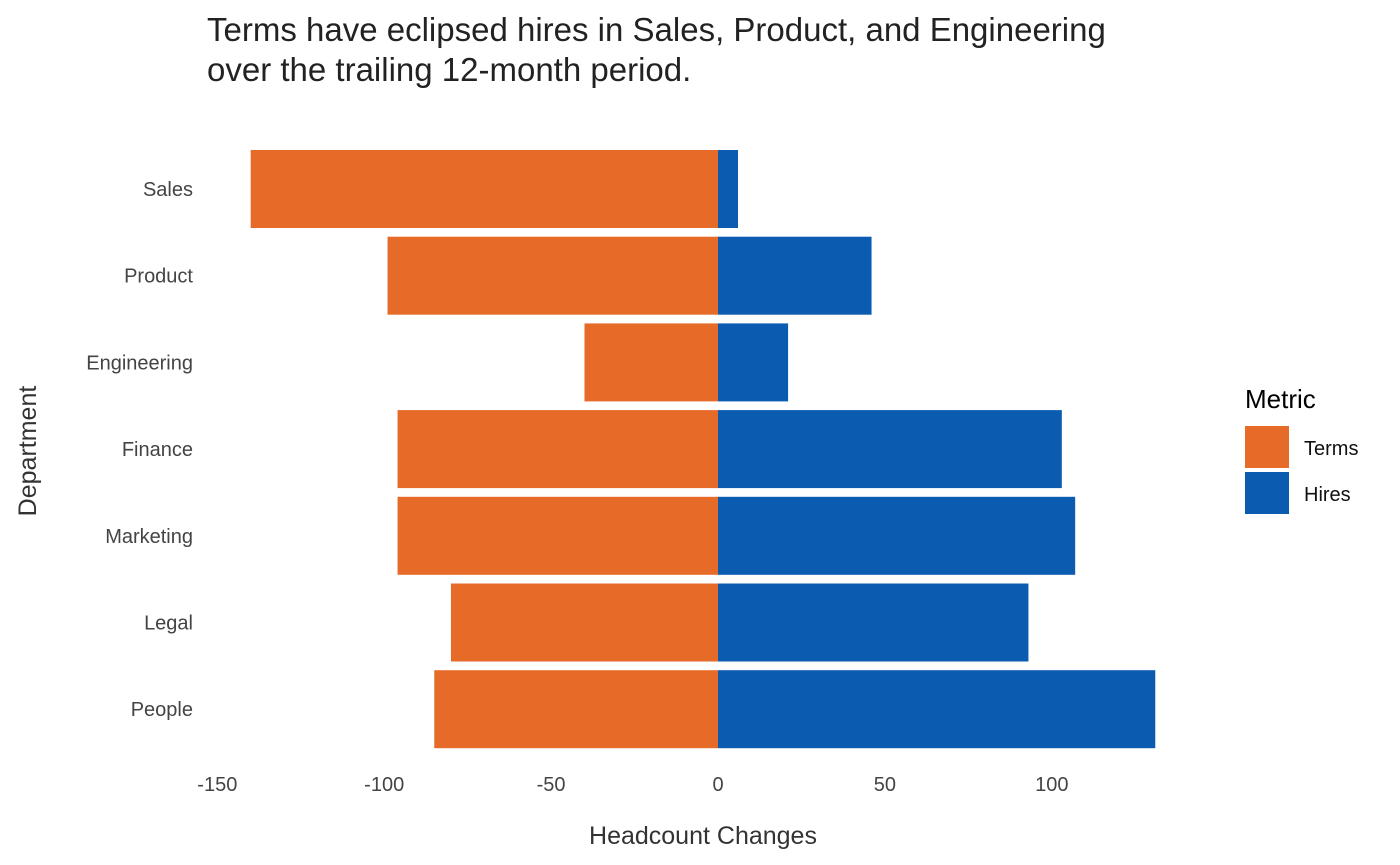 The image size is (1400, 865). Describe the element at coordinates (484, 189) in the screenshot. I see `bar-terms-sales` at that location.